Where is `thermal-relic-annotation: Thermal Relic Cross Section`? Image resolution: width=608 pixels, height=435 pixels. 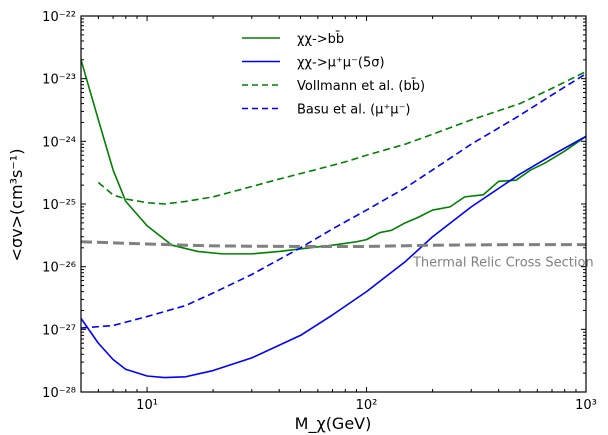
thermal-relic-annotation: Thermal Relic Cross Section is located at coordinates (503, 263).